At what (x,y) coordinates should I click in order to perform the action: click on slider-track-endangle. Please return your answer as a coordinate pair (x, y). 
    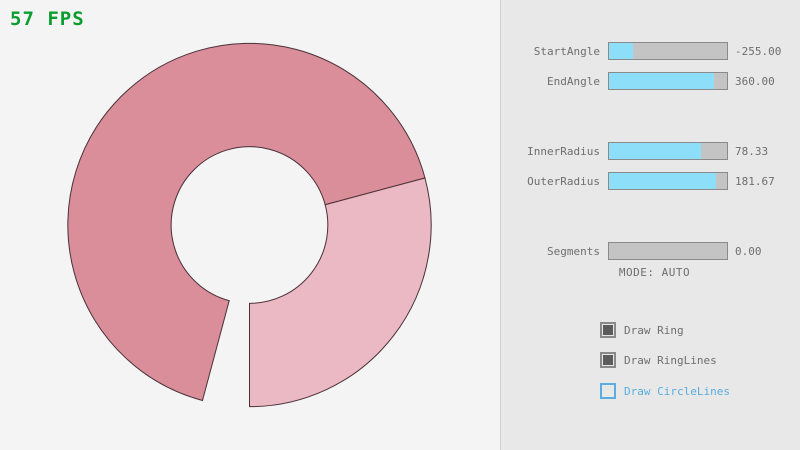
    Looking at the image, I should click on (668, 81).